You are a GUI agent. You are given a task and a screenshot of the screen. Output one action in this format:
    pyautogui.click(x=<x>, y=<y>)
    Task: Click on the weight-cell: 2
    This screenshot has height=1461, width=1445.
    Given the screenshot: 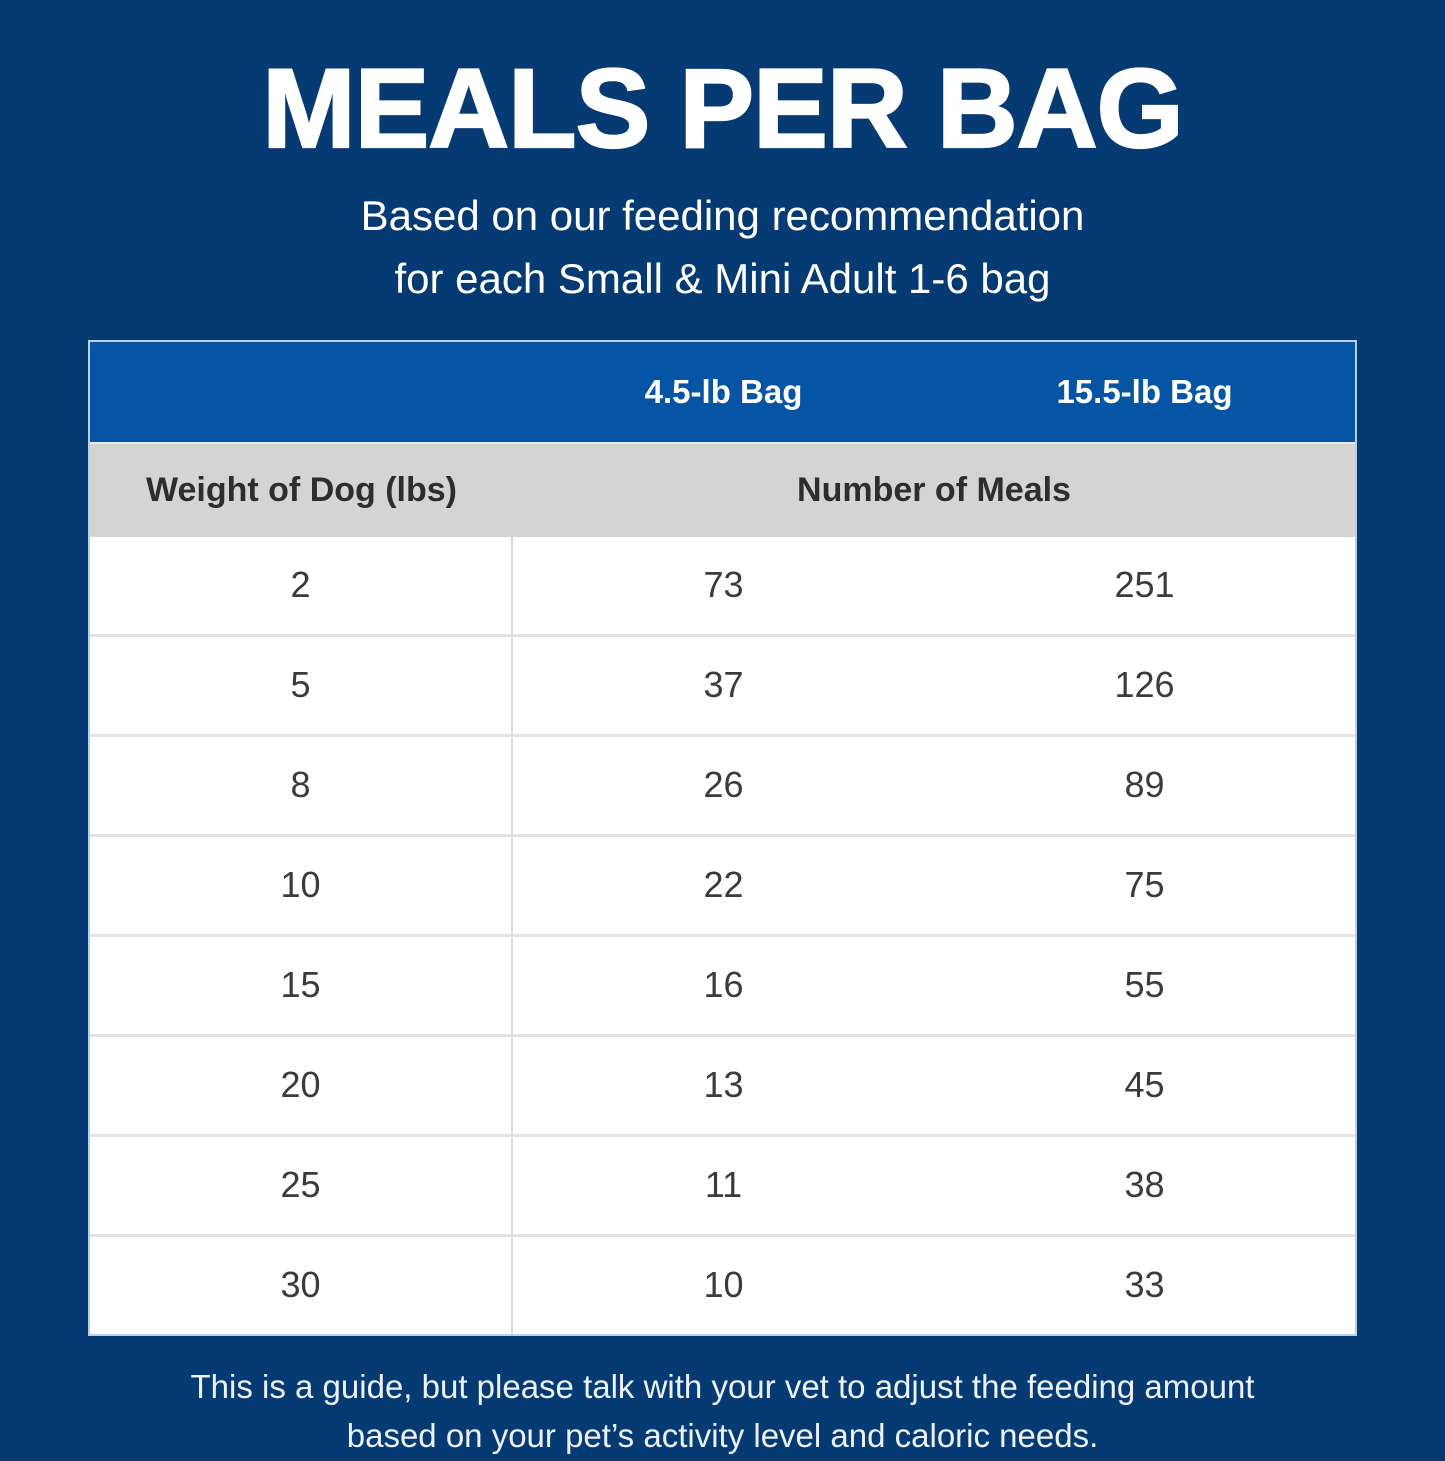 What is the action you would take?
    pyautogui.click(x=302, y=585)
    